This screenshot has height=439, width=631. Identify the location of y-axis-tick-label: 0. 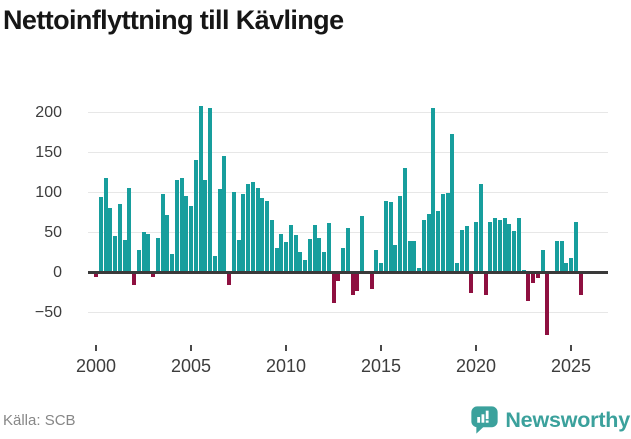
(57, 272).